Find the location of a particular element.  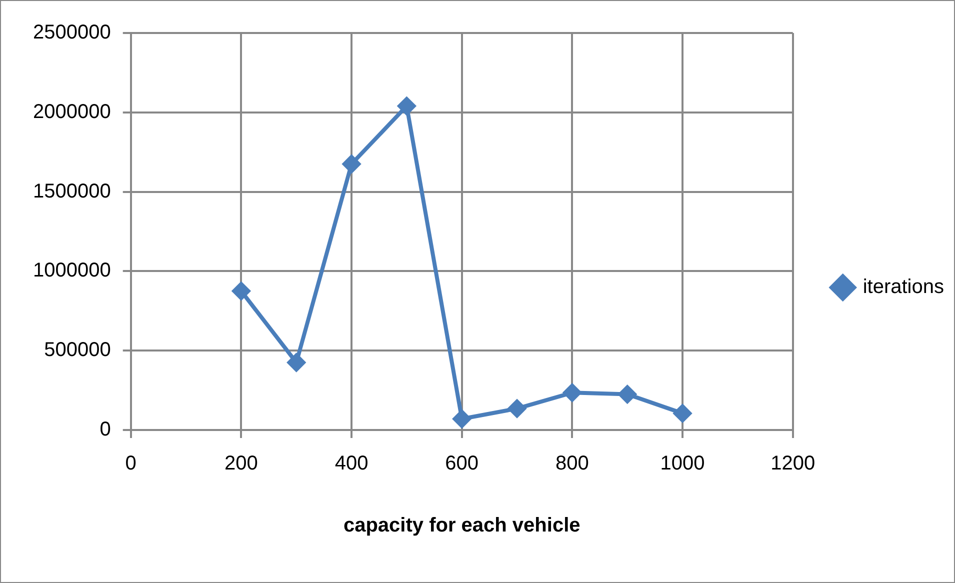

y-tick-label: 0 is located at coordinates (105, 429).